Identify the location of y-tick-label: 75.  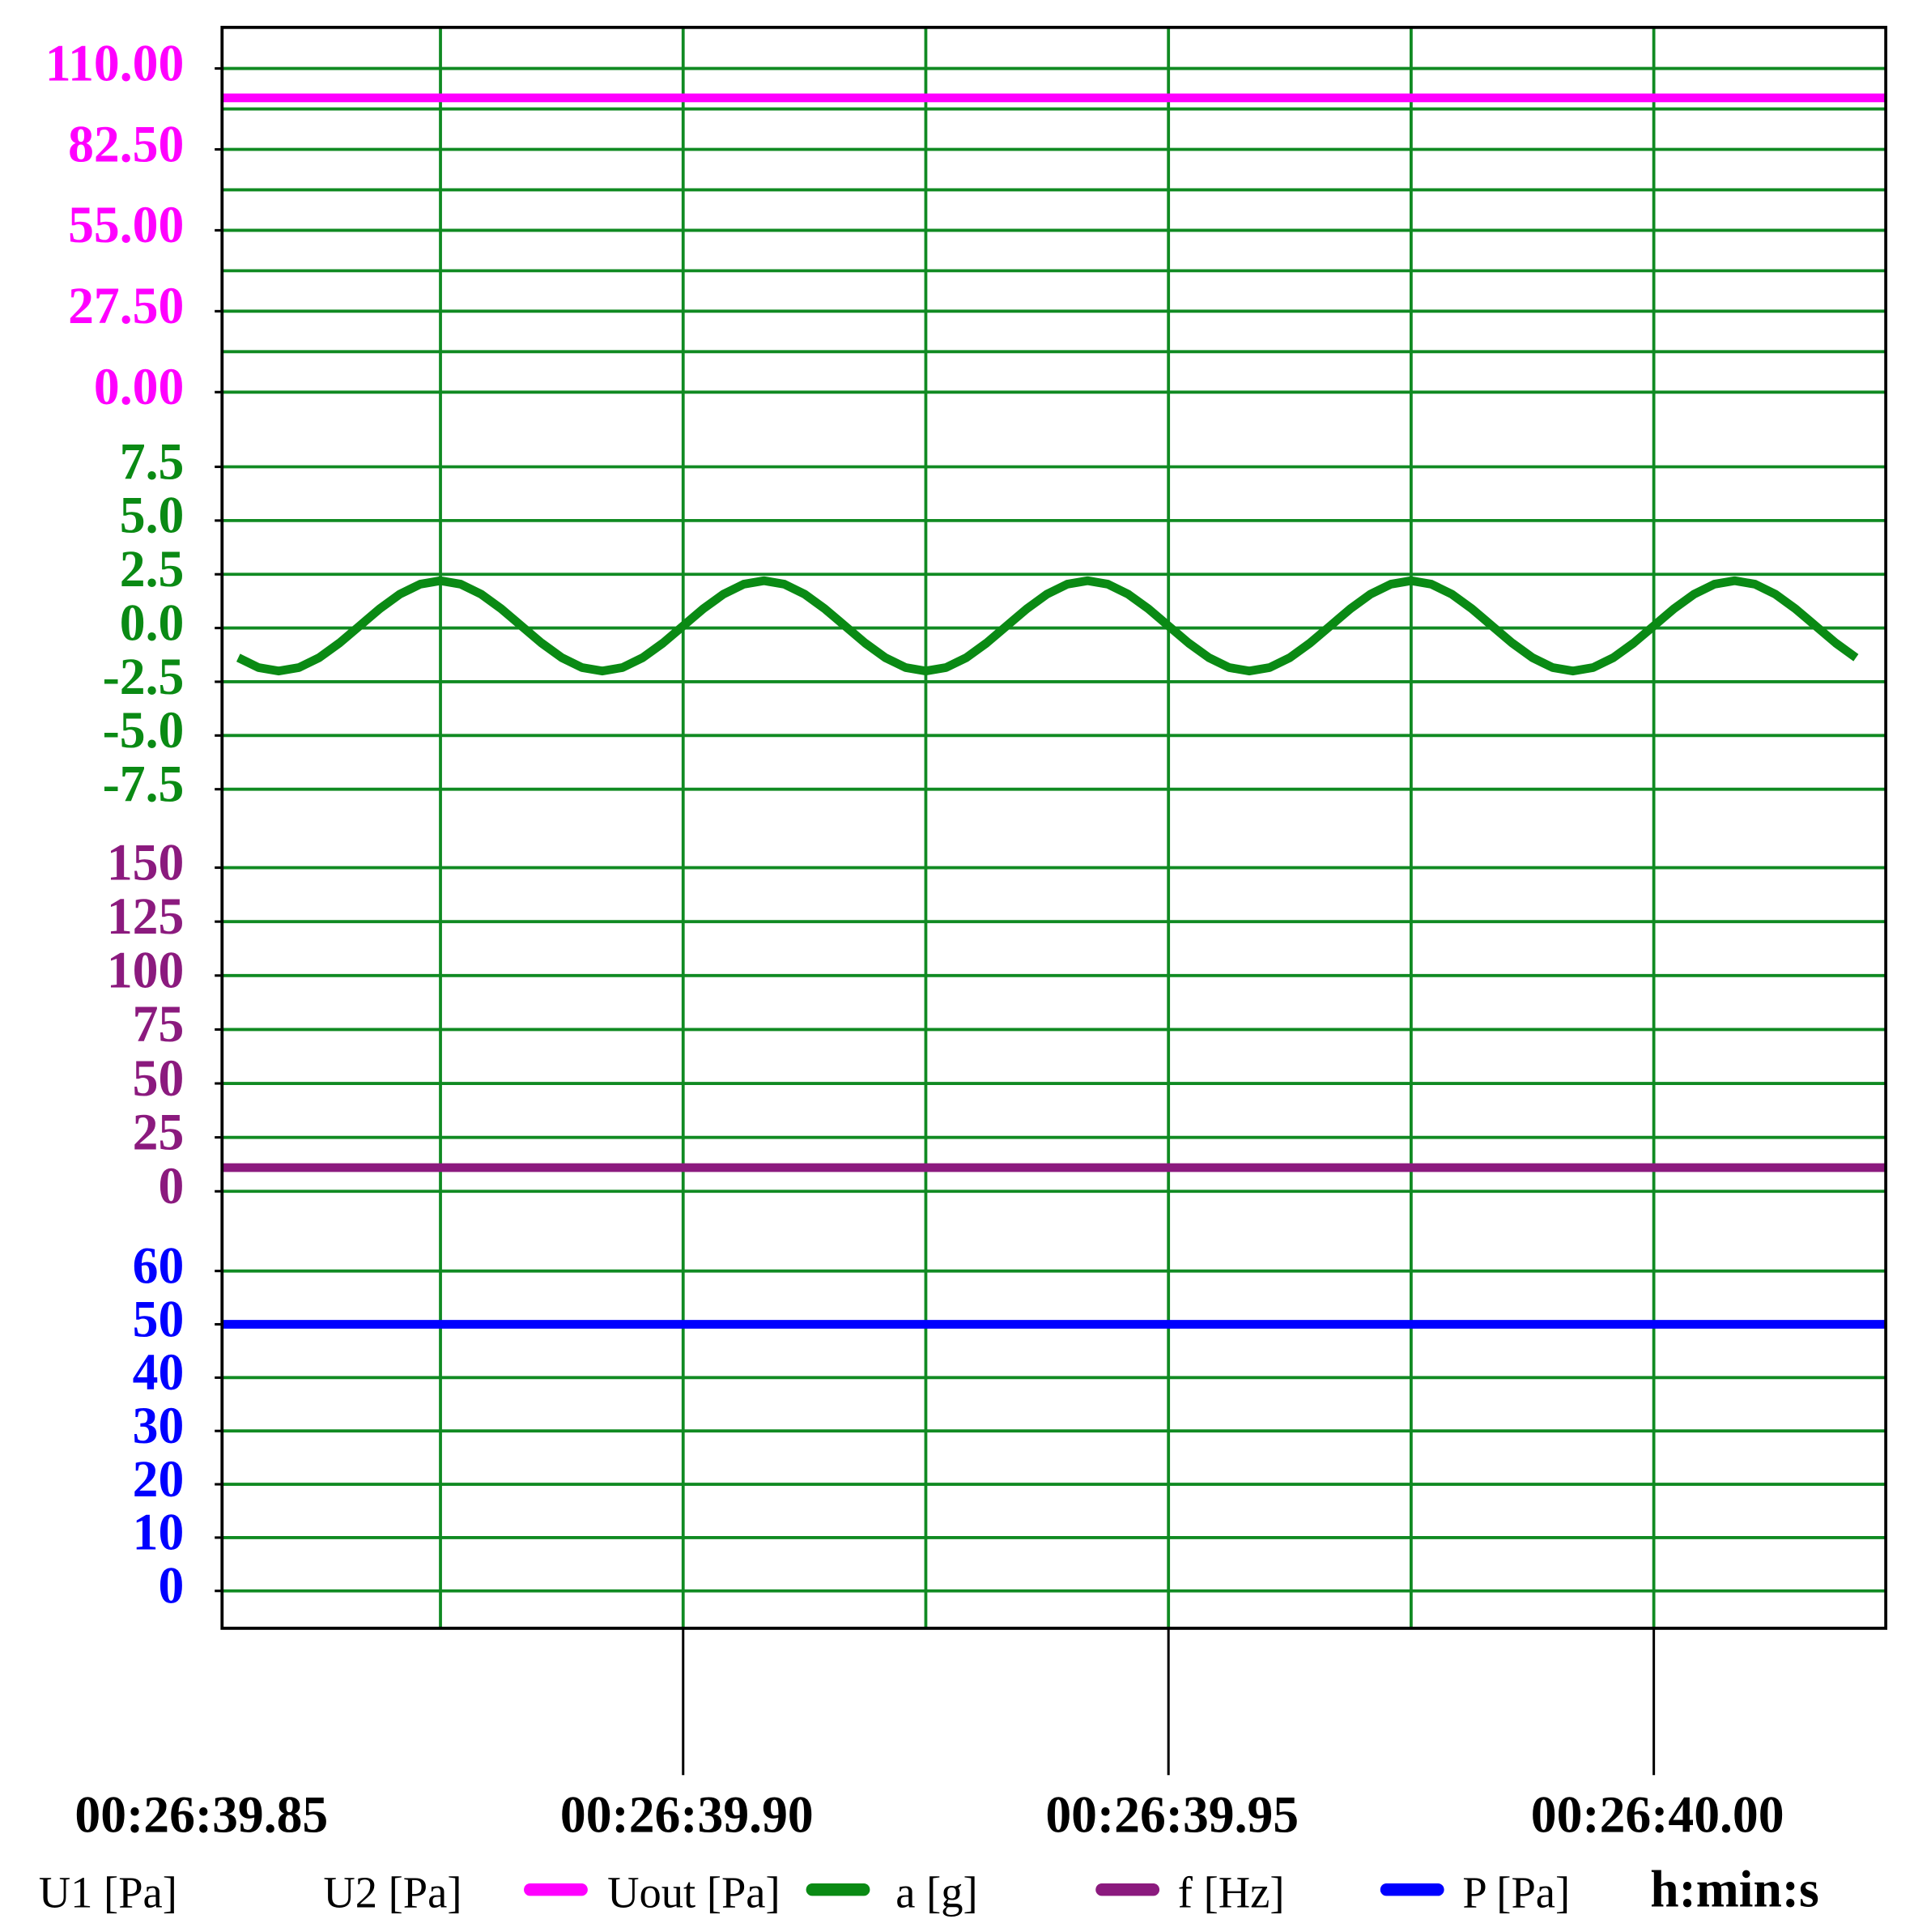
(159, 1024).